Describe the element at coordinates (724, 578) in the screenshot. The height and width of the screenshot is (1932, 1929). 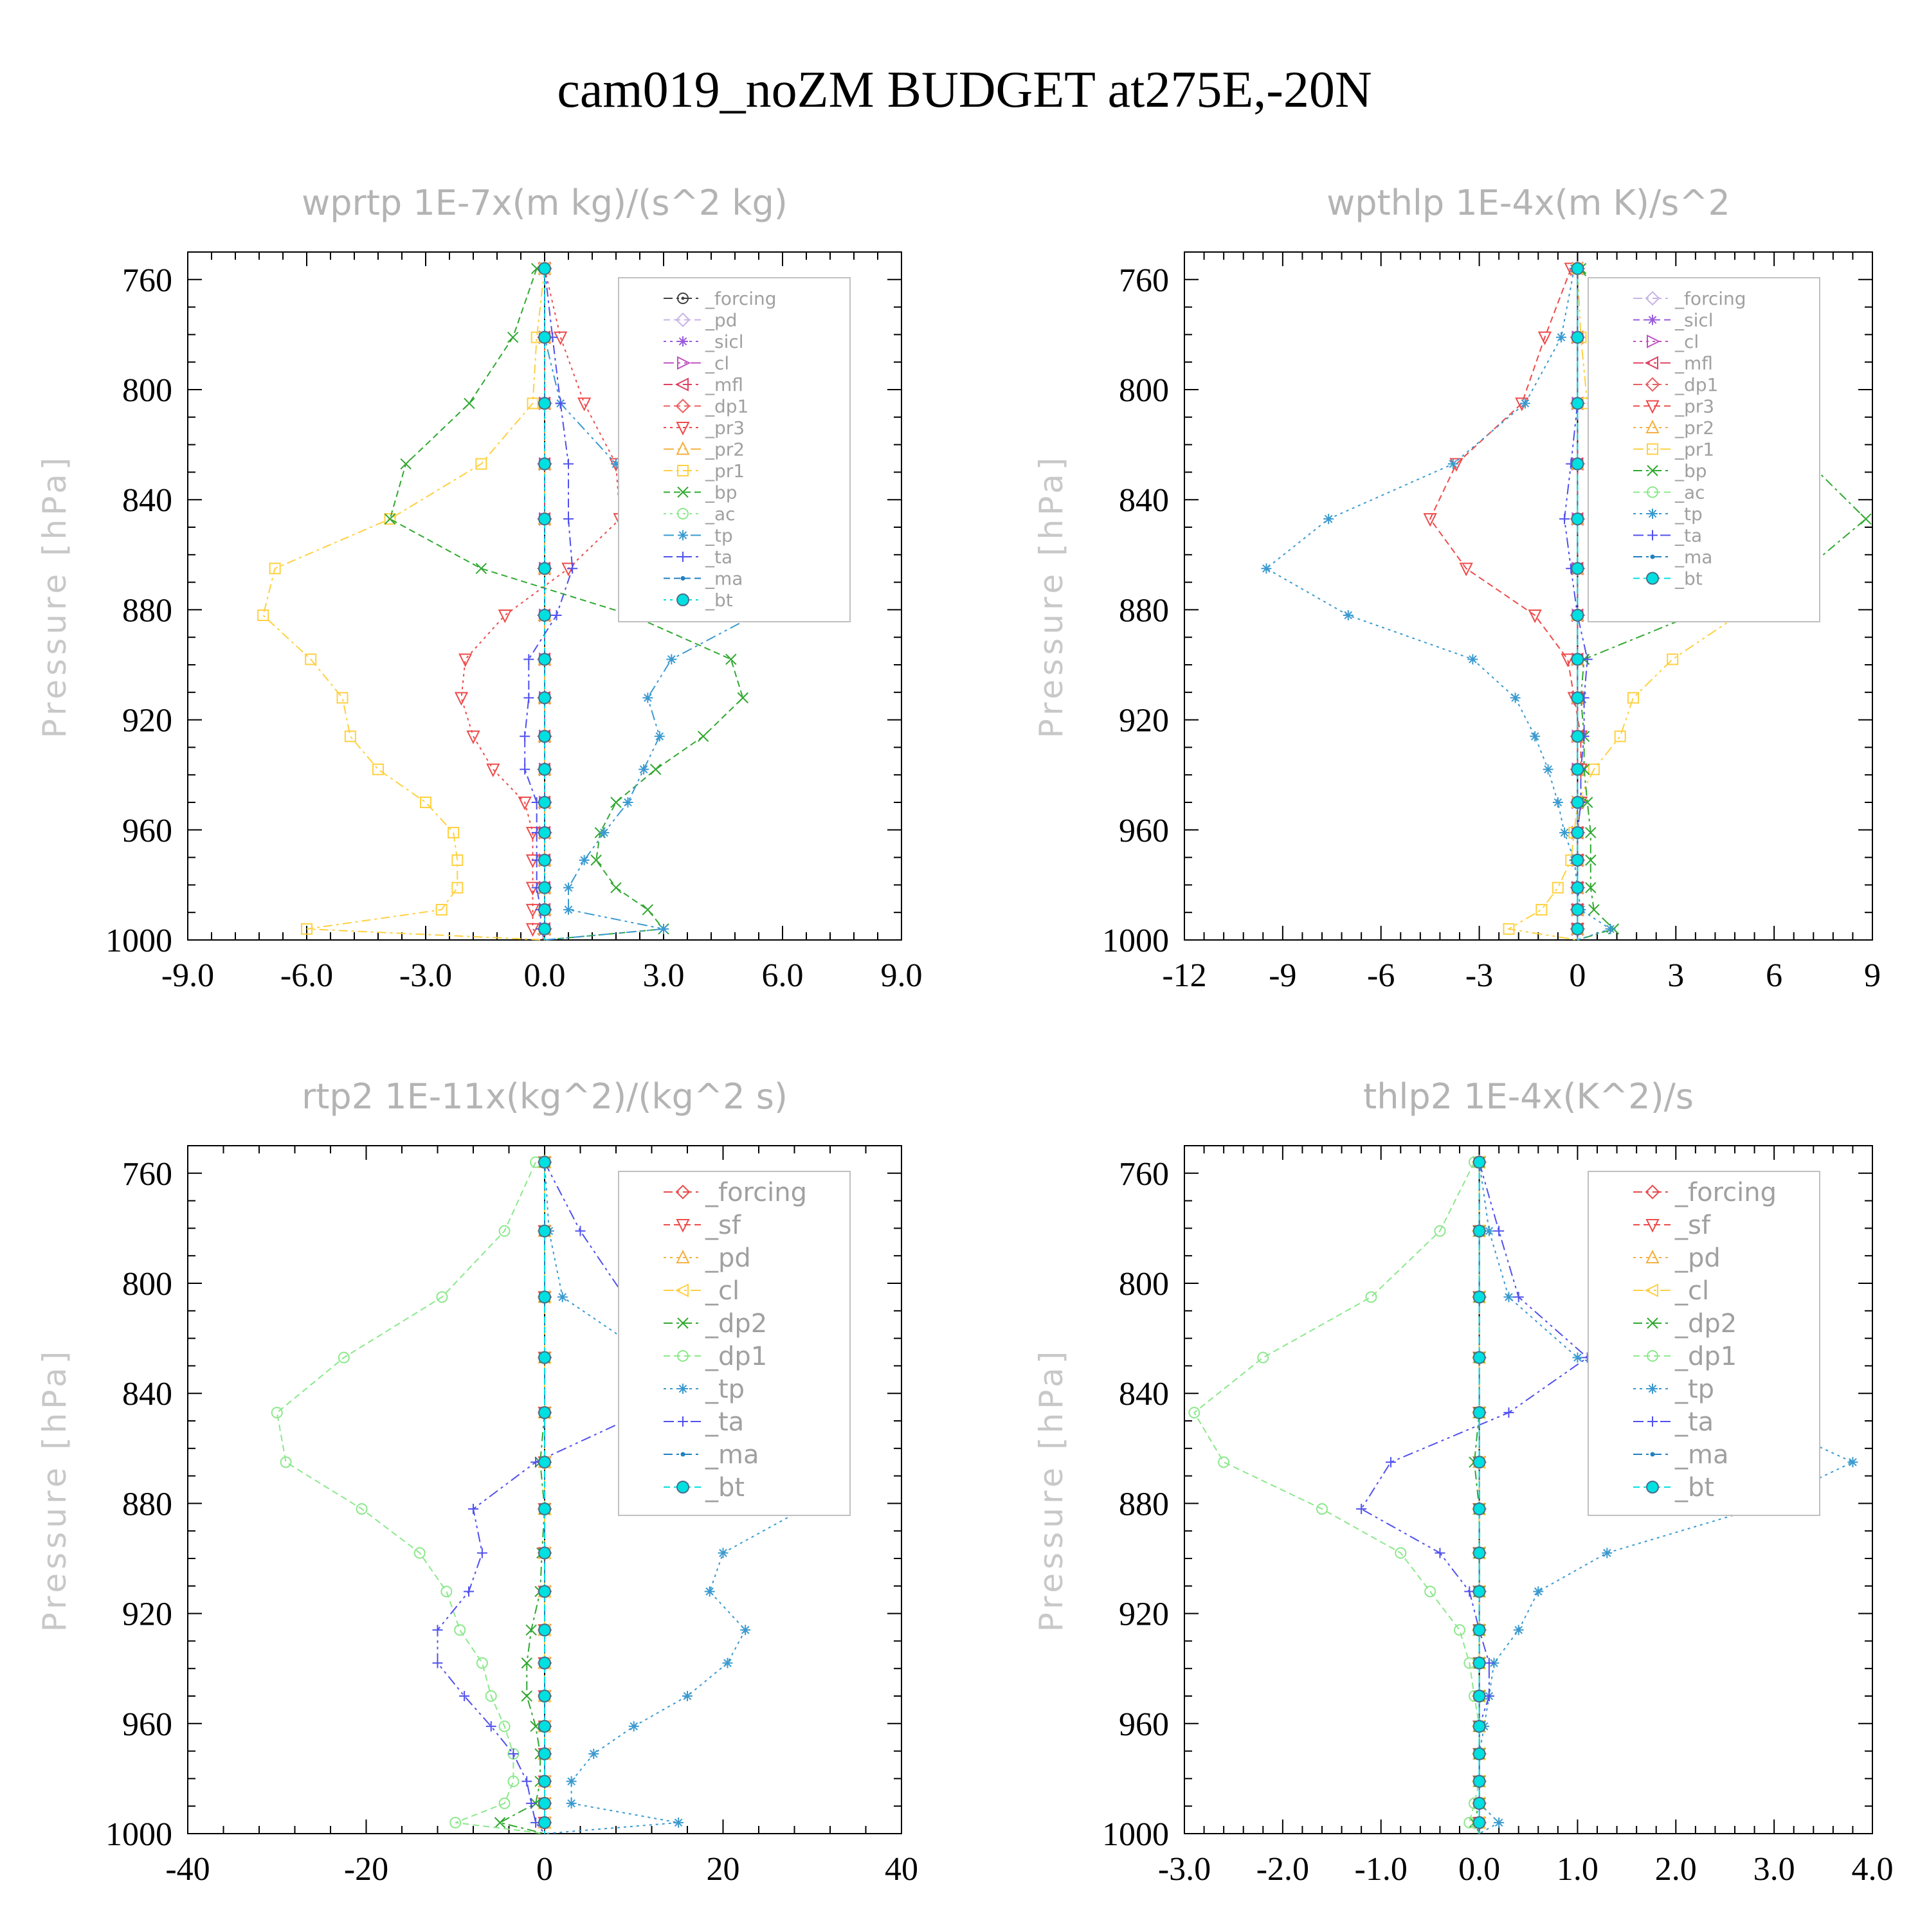
I see `legend-label: _ma` at that location.